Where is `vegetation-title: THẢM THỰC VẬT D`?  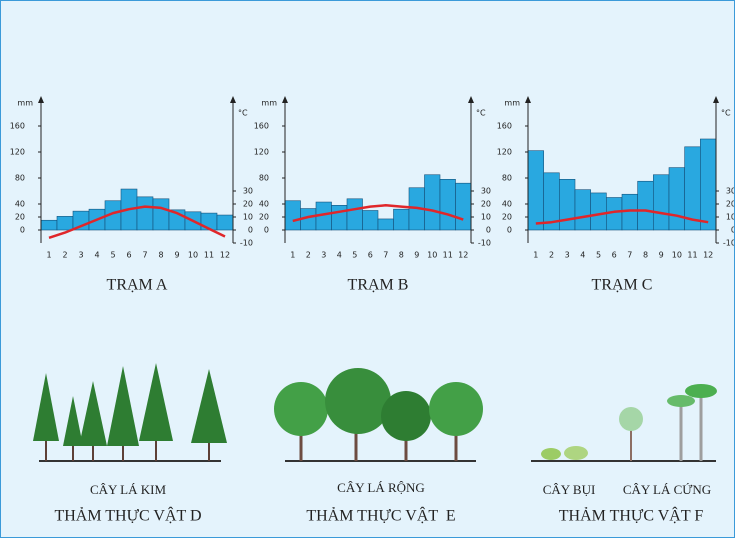 vegetation-title: THẢM THỰC VẬT D is located at coordinates (127, 515).